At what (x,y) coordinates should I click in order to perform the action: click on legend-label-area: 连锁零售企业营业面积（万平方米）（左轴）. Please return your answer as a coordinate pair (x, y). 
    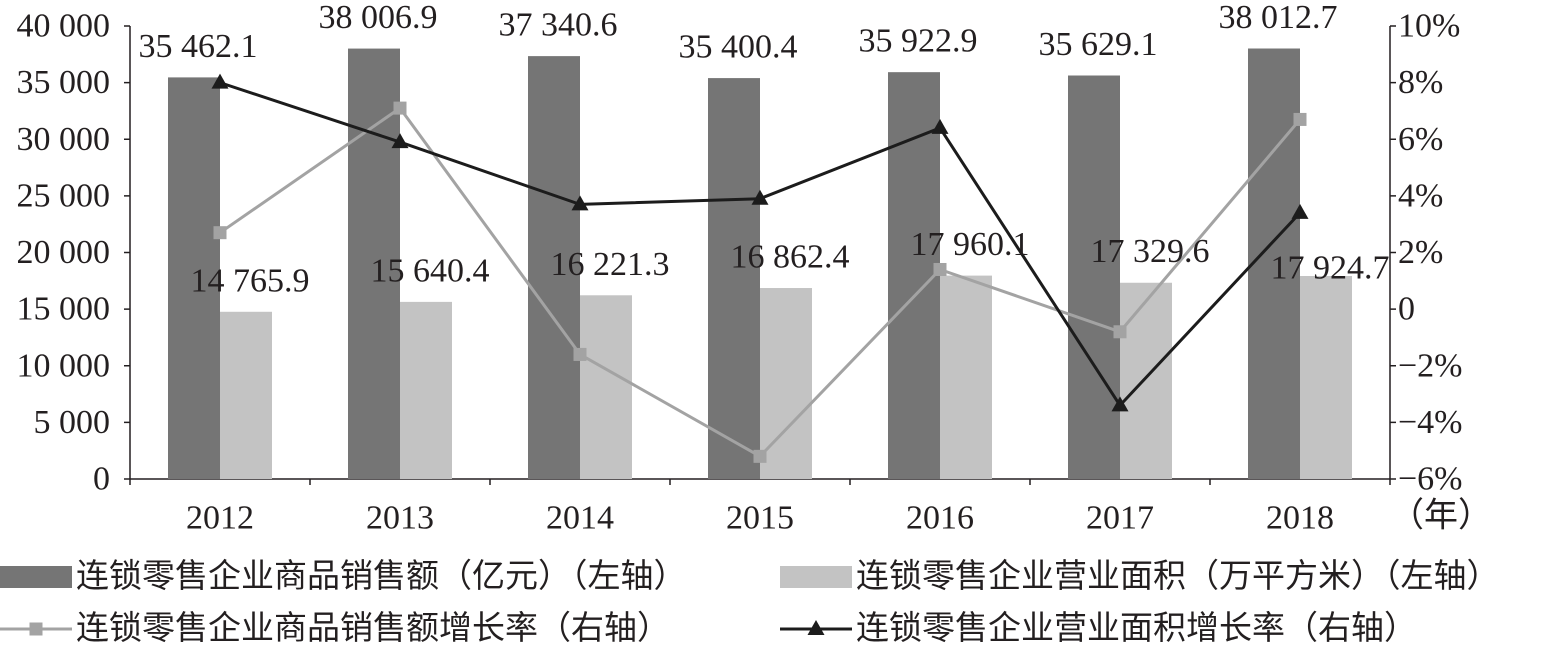
    Looking at the image, I should click on (1178, 576).